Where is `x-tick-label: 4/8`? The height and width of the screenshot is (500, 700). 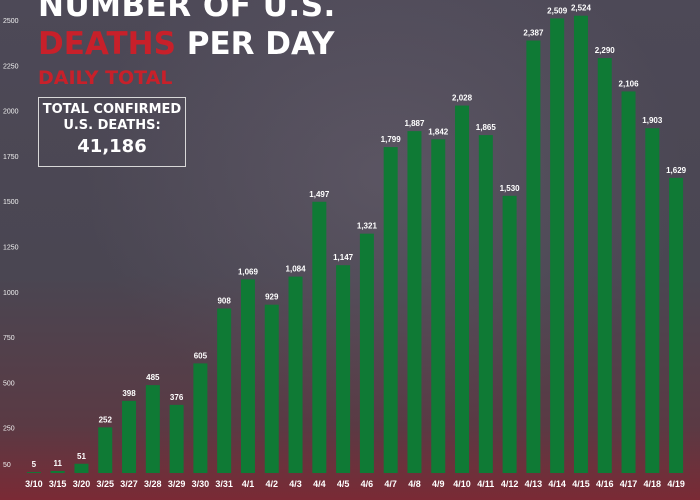
x-tick-label: 4/8 is located at coordinates (414, 484).